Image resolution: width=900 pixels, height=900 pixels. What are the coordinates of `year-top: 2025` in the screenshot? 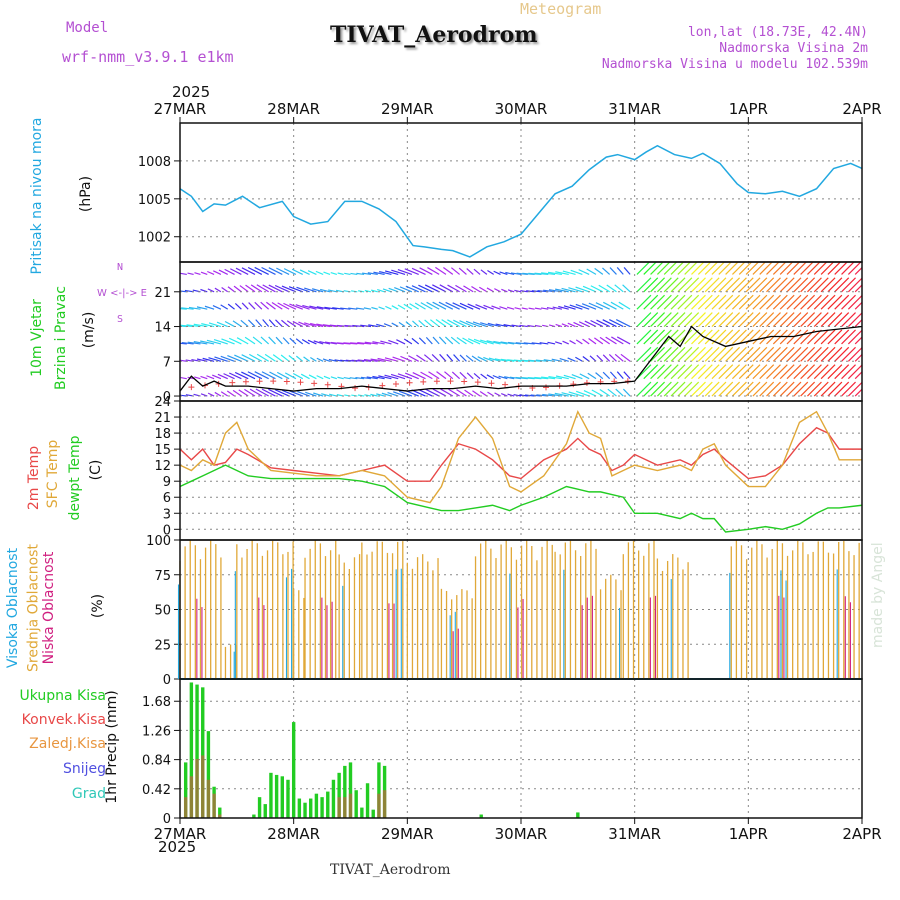 It's located at (191, 92).